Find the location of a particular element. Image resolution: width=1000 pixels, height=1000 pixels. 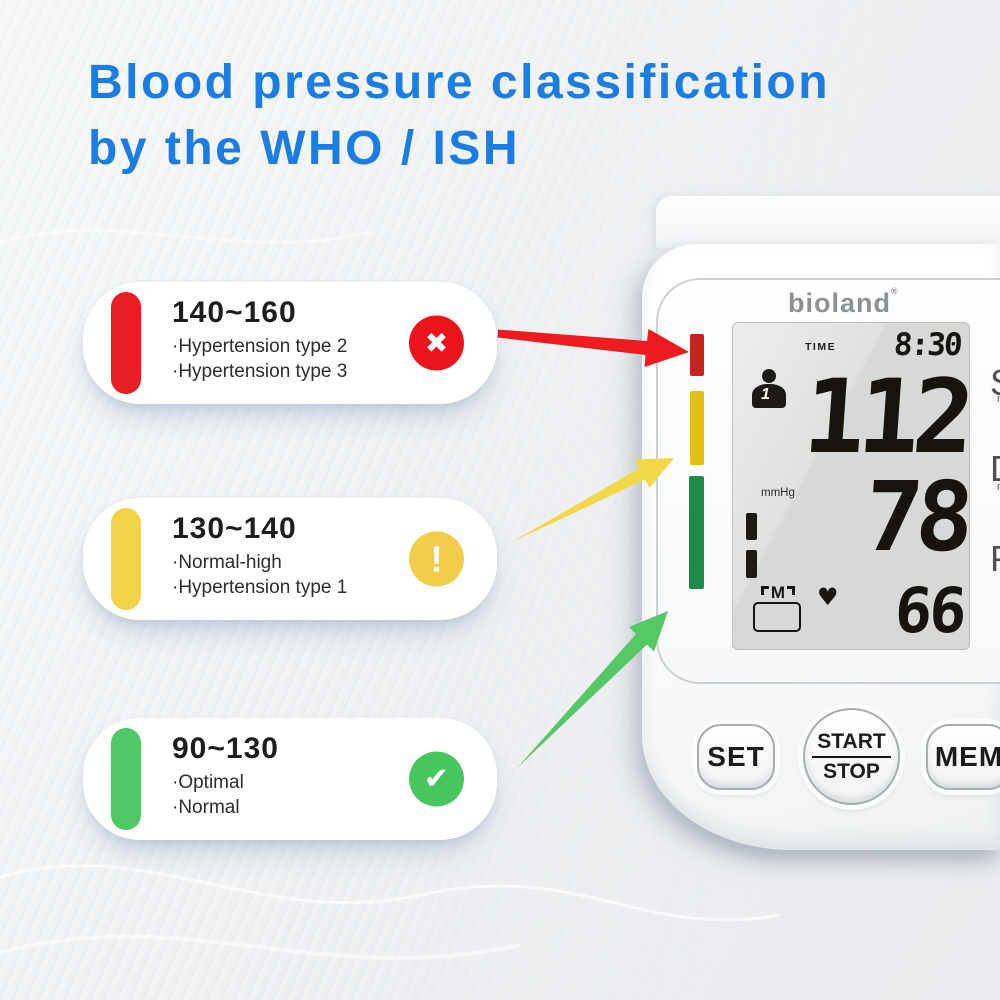

bp-range: 90~130 is located at coordinates (225, 748).